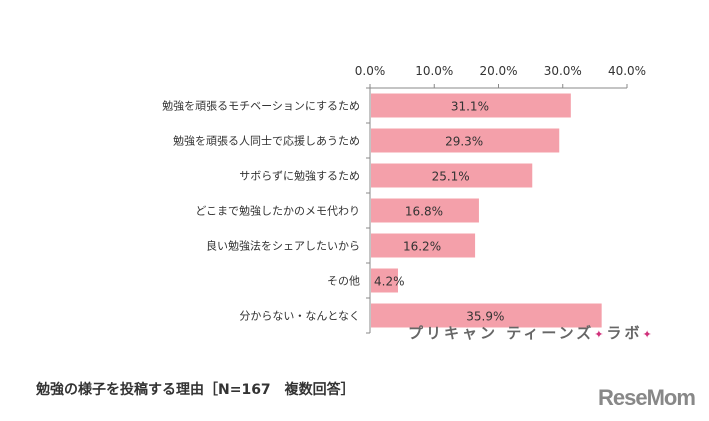 The height and width of the screenshot is (421, 709). I want to click on data-label: 16.2%, so click(422, 247).